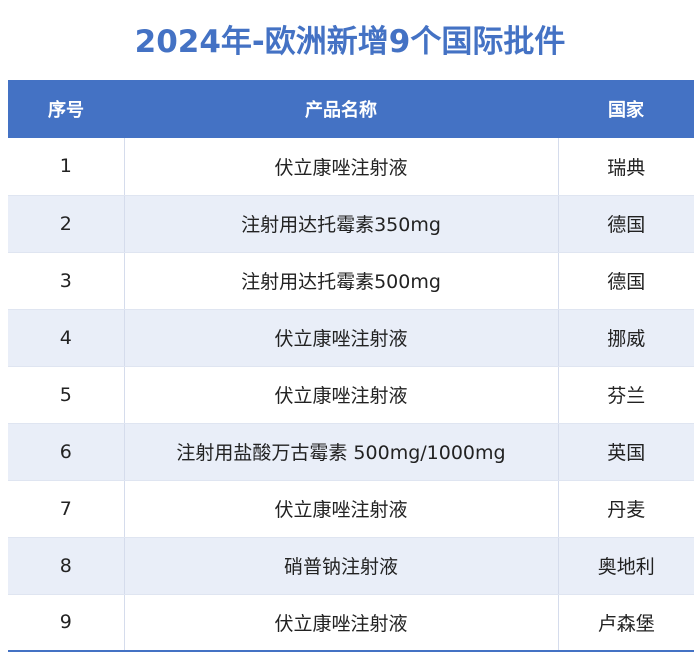  I want to click on cell-no: 8, so click(66, 566).